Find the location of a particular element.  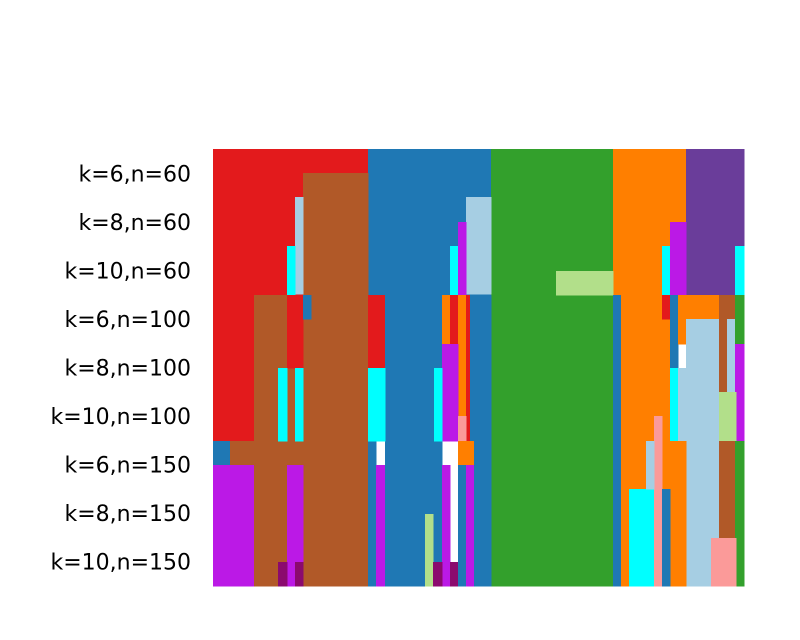

row-label: k=8,n=150 is located at coordinates (127, 514).